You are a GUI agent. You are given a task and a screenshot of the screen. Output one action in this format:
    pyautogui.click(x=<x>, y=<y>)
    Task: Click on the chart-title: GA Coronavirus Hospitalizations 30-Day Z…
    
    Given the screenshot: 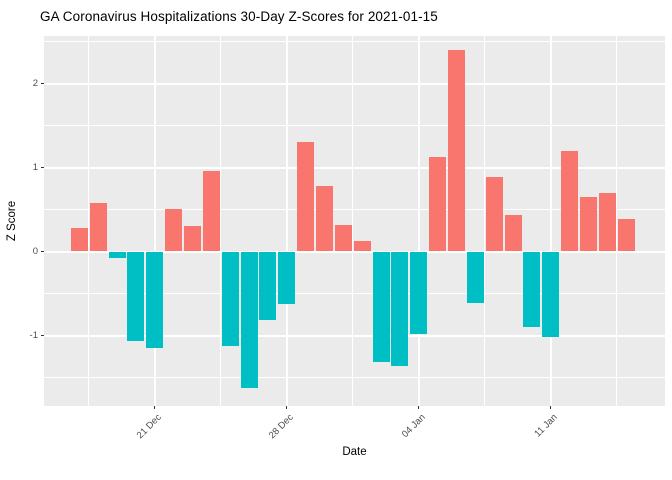 What is the action you would take?
    pyautogui.click(x=239, y=16)
    